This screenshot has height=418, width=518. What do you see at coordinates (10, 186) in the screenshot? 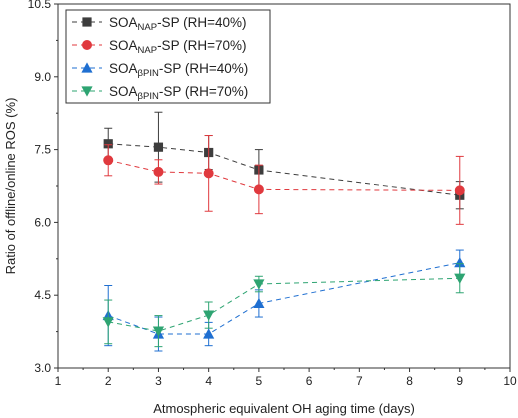
I see `y-axis-label: Ratio of offline/online ROS (%)` at bounding box center [10, 186].